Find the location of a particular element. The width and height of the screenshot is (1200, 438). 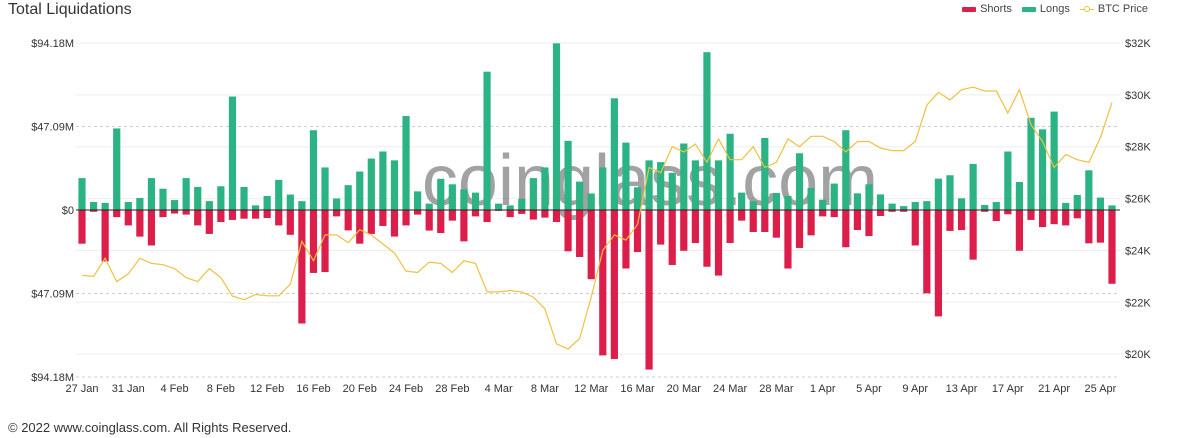

x-axis-tick: 8 Feb is located at coordinates (221, 389).